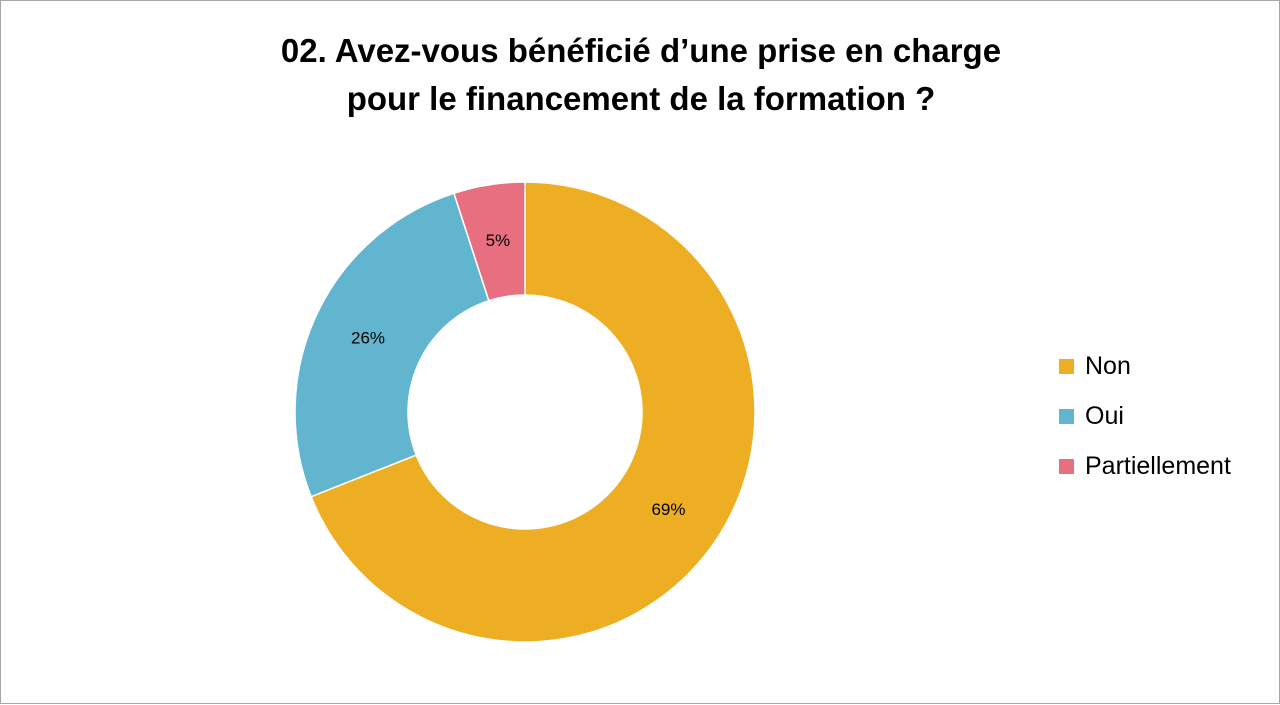  Describe the element at coordinates (1066, 416) in the screenshot. I see `legend-swatch-oui` at that location.